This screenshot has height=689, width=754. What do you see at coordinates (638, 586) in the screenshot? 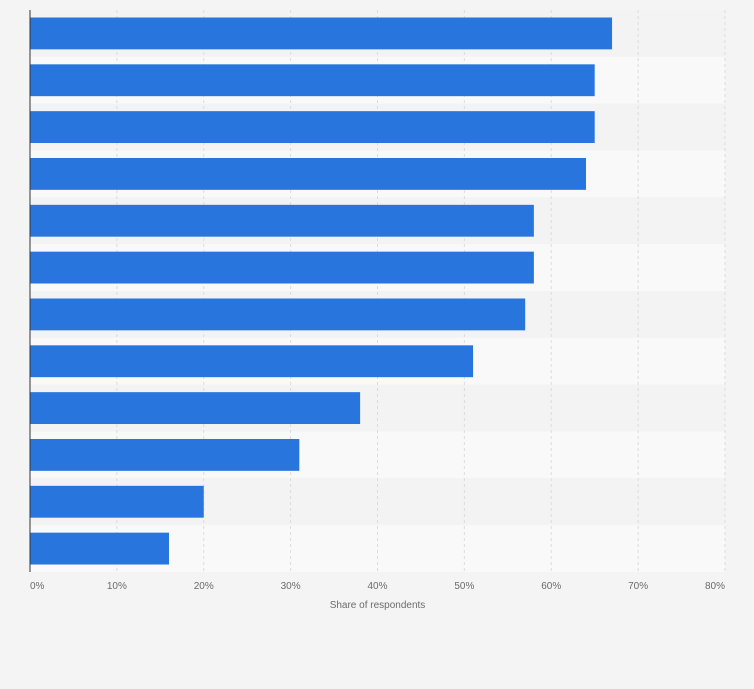
I see `x-tick-label: 70%` at bounding box center [638, 586].